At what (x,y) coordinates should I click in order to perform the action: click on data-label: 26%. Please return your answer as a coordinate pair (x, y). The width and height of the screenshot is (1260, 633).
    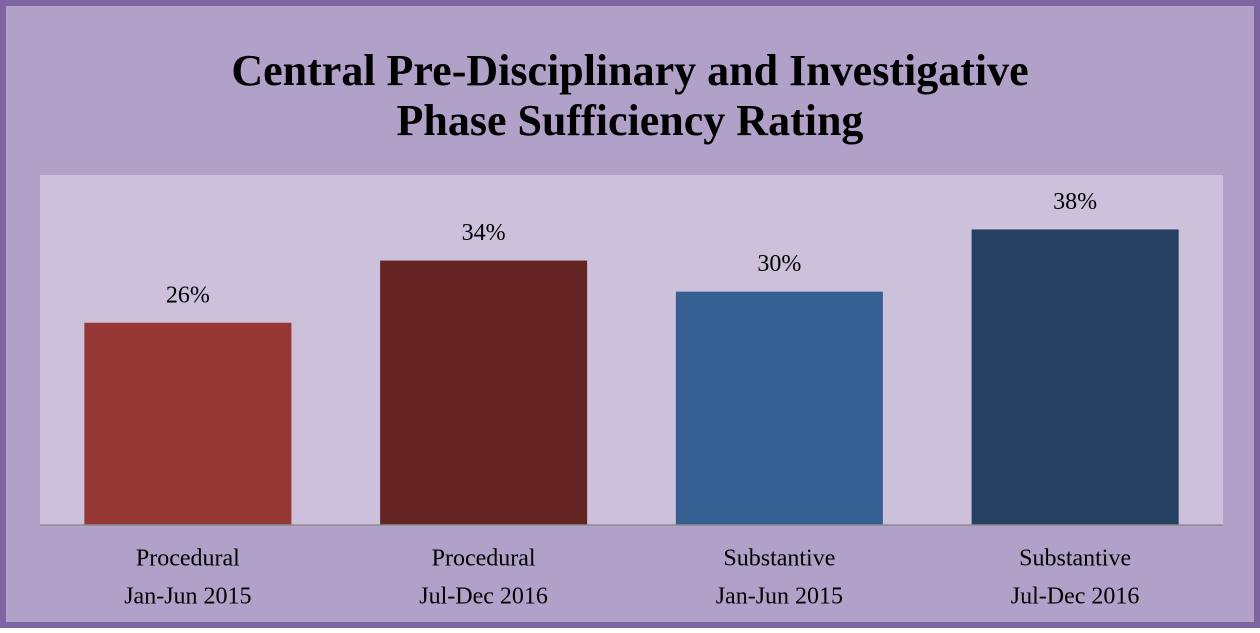
    Looking at the image, I should click on (188, 295).